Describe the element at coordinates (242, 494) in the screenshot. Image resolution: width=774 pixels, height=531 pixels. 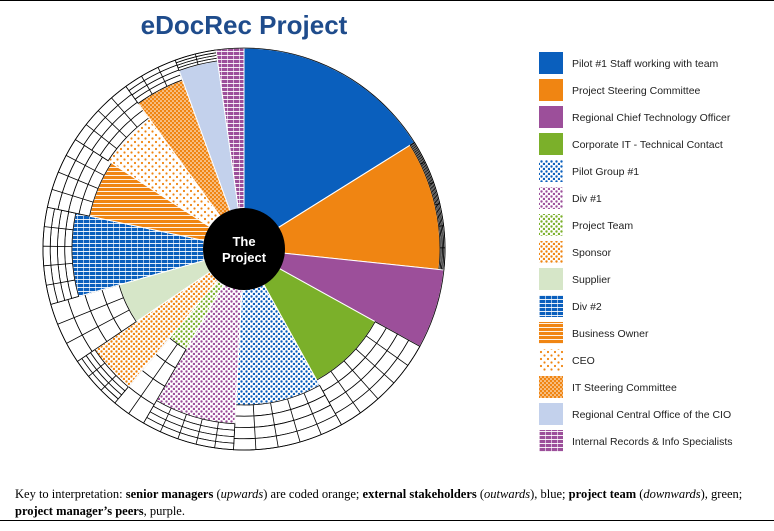
I see `caption-upwards: upwards` at that location.